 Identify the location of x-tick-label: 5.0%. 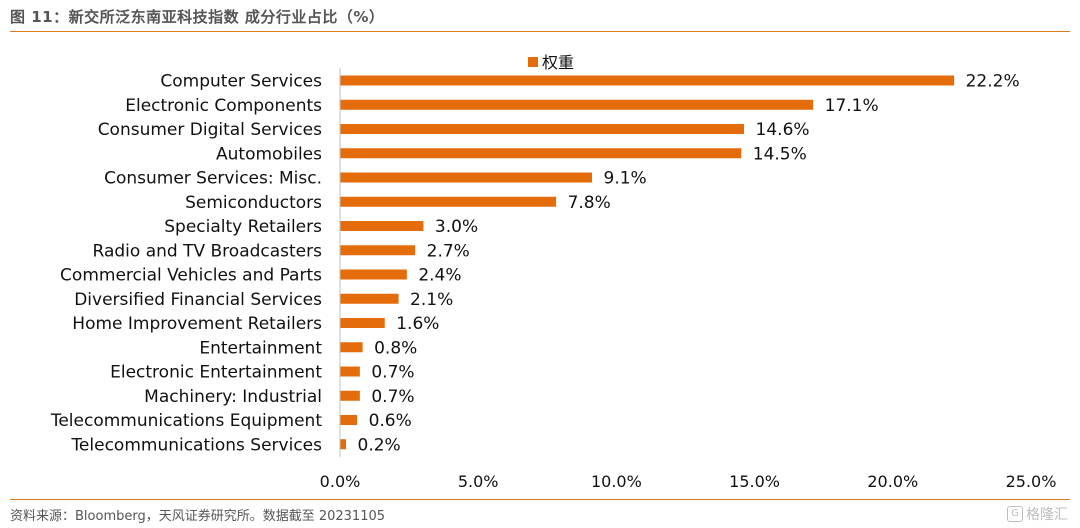
(478, 481).